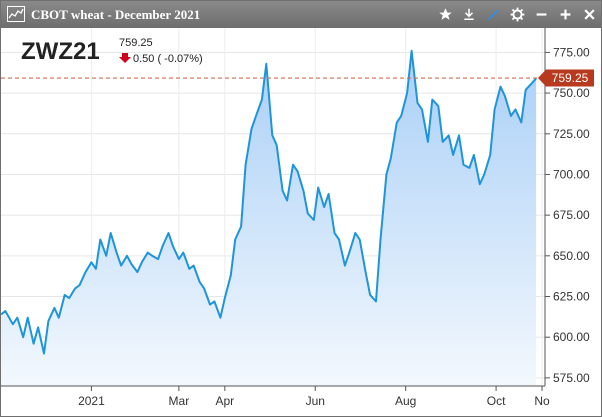 This screenshot has width=602, height=417. Describe the element at coordinates (60, 51) in the screenshot. I see `symbol-label: ZWZ21` at that location.